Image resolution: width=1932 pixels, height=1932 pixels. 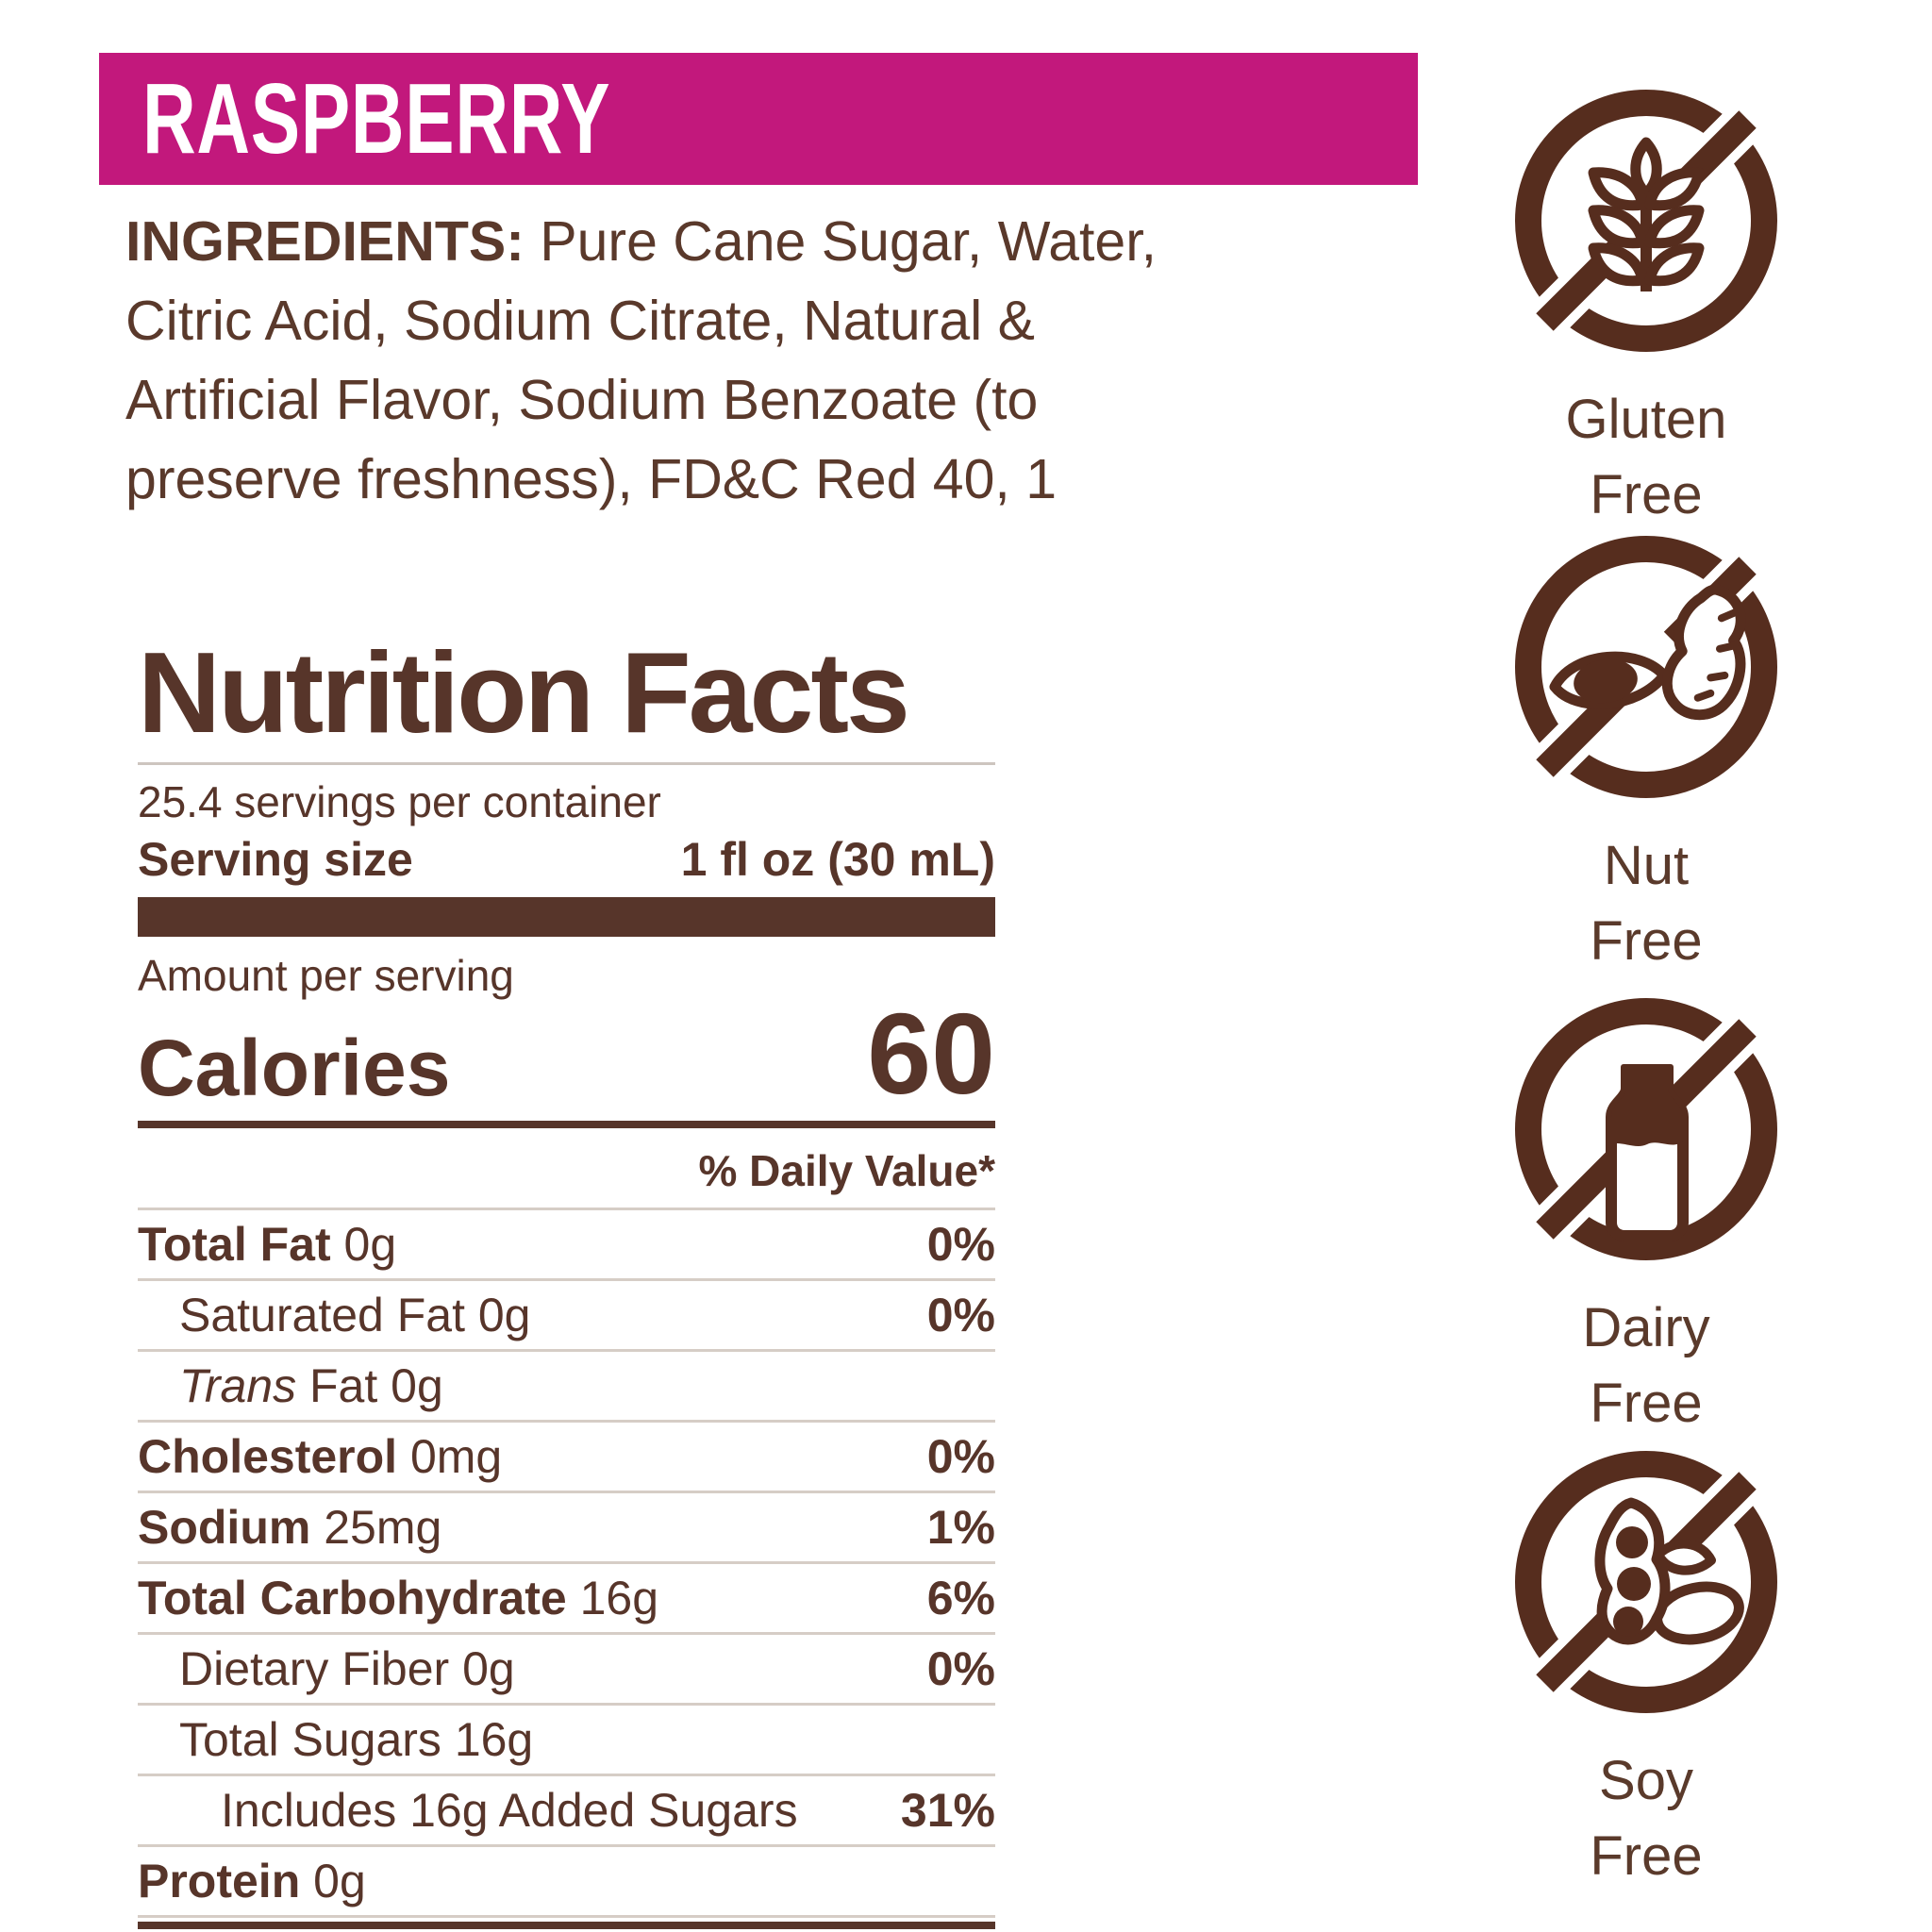 I want to click on badge-nut-free: Nut Free, so click(x=1646, y=757).